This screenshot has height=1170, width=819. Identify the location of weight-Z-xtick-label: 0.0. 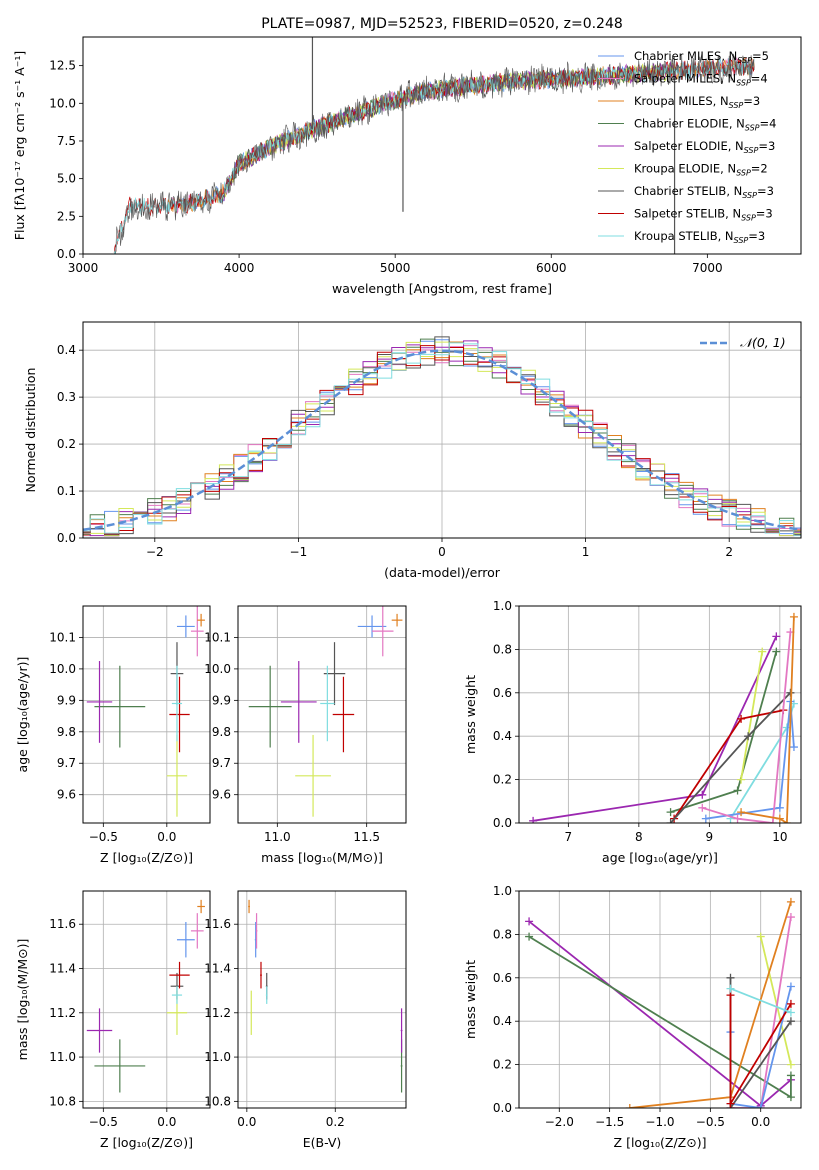
(760, 1122).